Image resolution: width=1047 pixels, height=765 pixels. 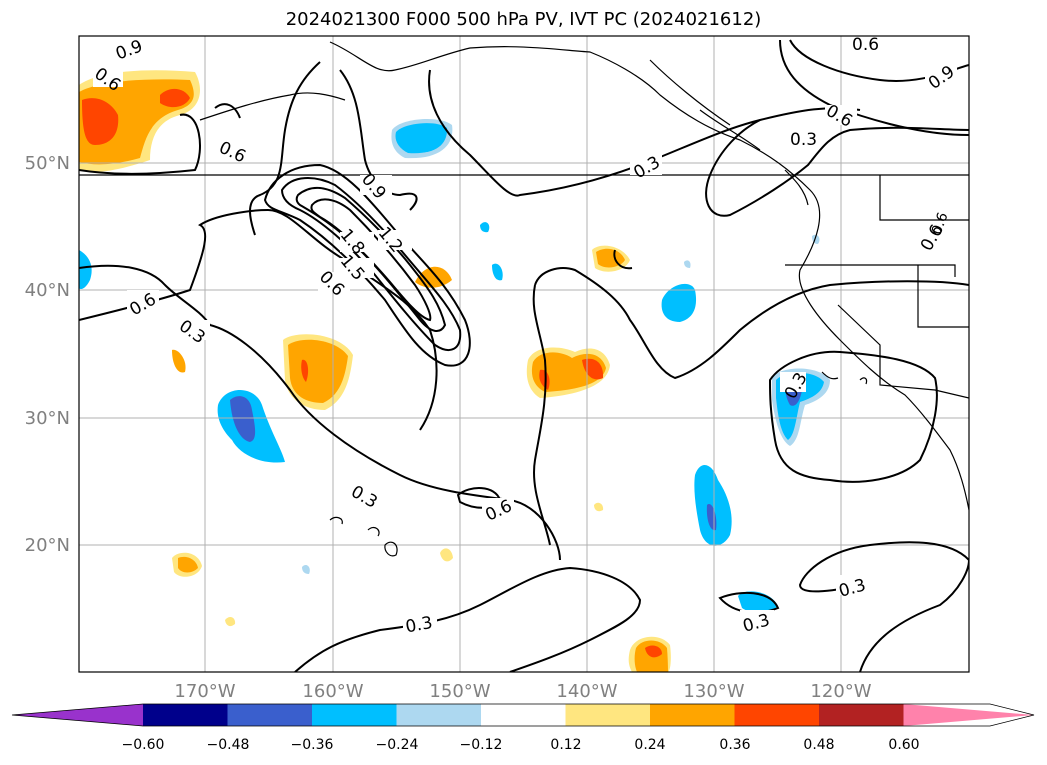 I want to click on colorbar-tick-label: −0.60, so click(x=143, y=745).